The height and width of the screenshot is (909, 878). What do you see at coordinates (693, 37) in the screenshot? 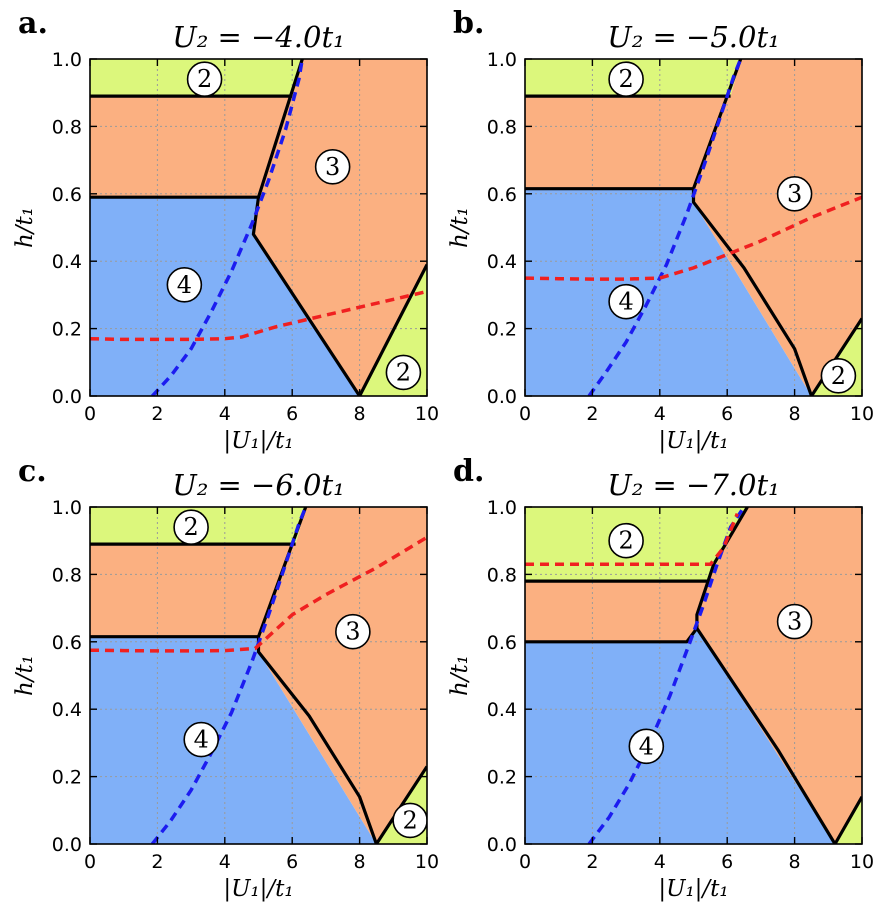
I see `panel-title: U₂ = −5.0t₁` at bounding box center [693, 37].